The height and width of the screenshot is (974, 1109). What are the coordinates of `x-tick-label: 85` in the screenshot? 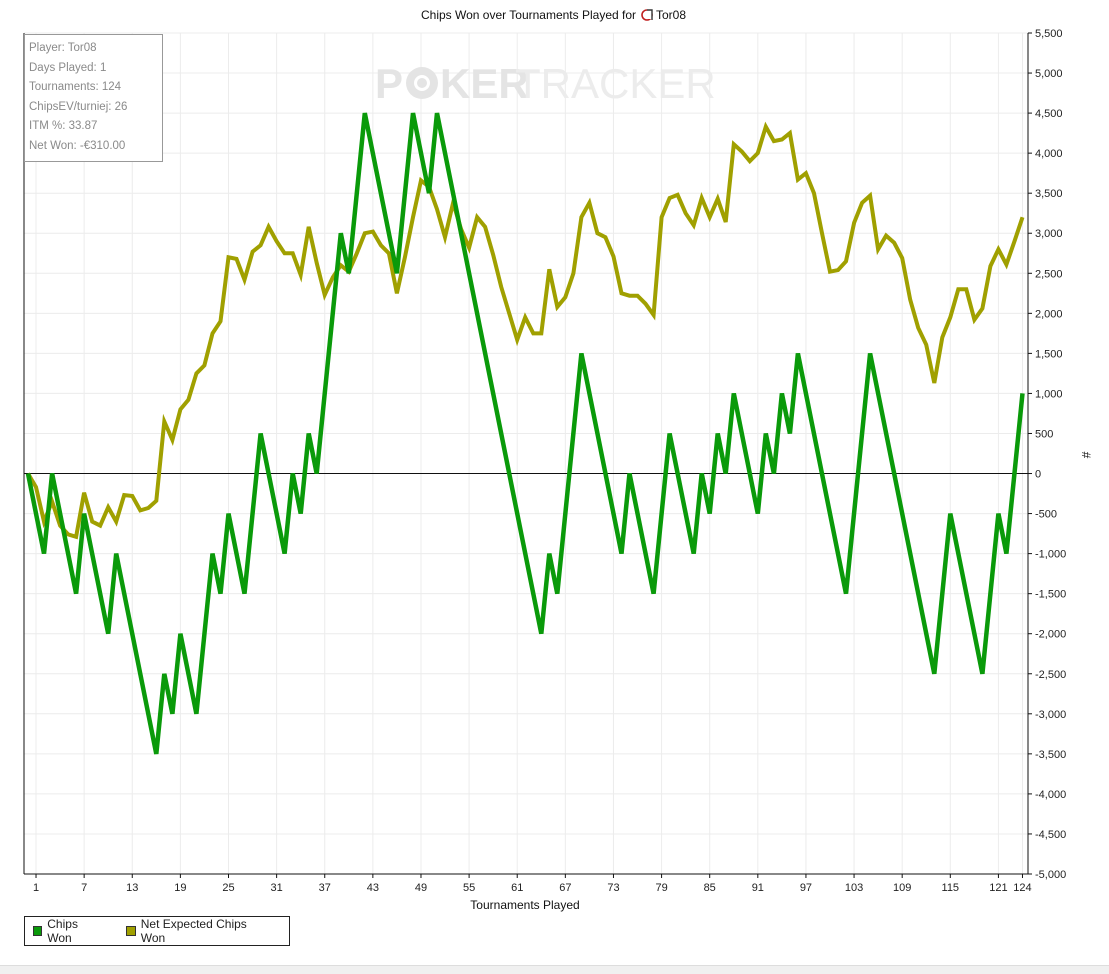 It's located at (710, 888).